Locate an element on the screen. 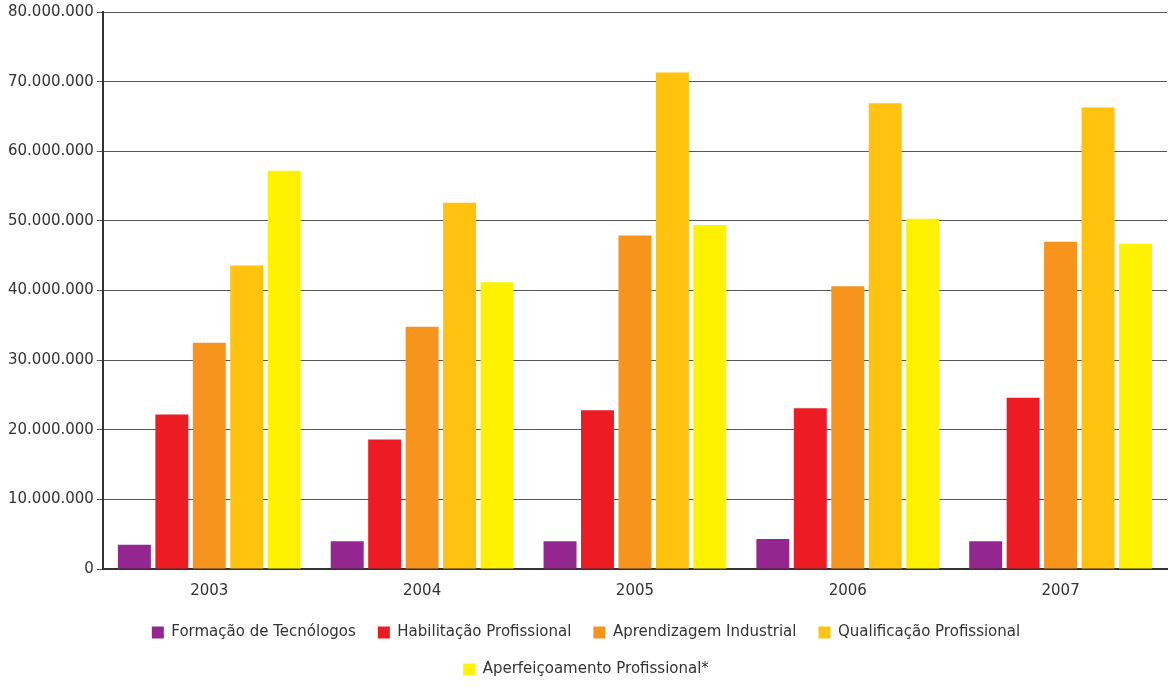 The height and width of the screenshot is (692, 1172). y-tick-label: 20.000.000 is located at coordinates (50, 428).